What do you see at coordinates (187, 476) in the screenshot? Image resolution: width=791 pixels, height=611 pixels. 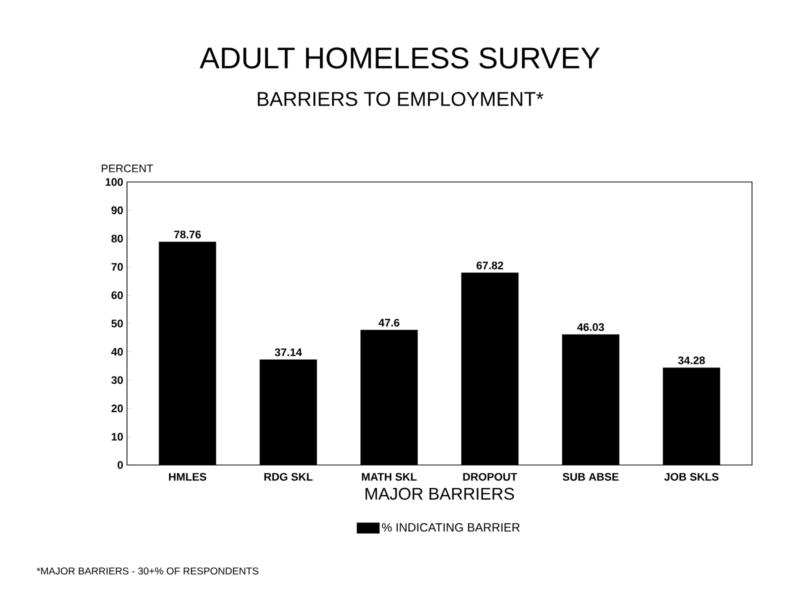 I see `x-tick-label: HMLES` at bounding box center [187, 476].